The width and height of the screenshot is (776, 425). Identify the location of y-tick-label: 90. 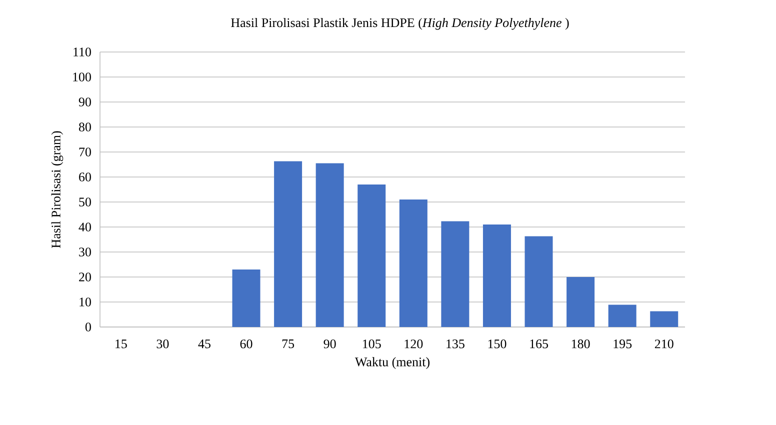
(84, 102).